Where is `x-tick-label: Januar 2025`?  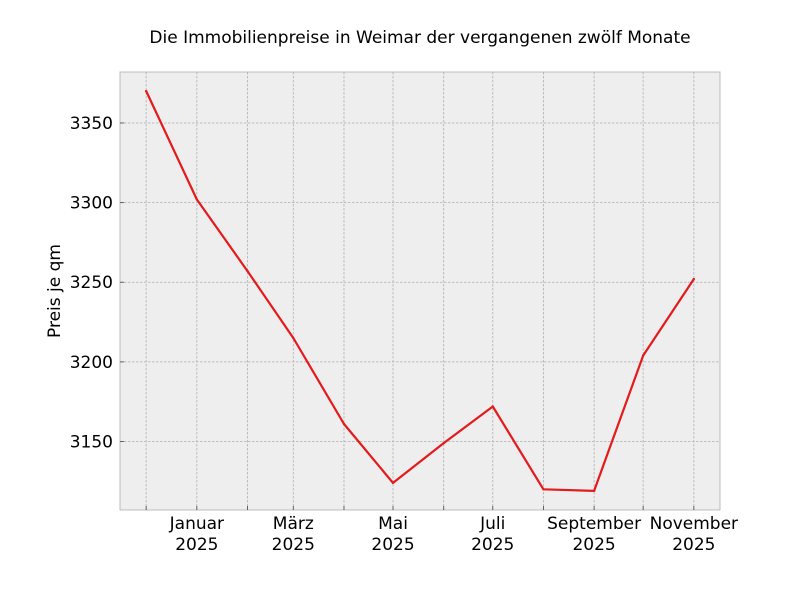 x-tick-label: Januar 2025 is located at coordinates (196, 534).